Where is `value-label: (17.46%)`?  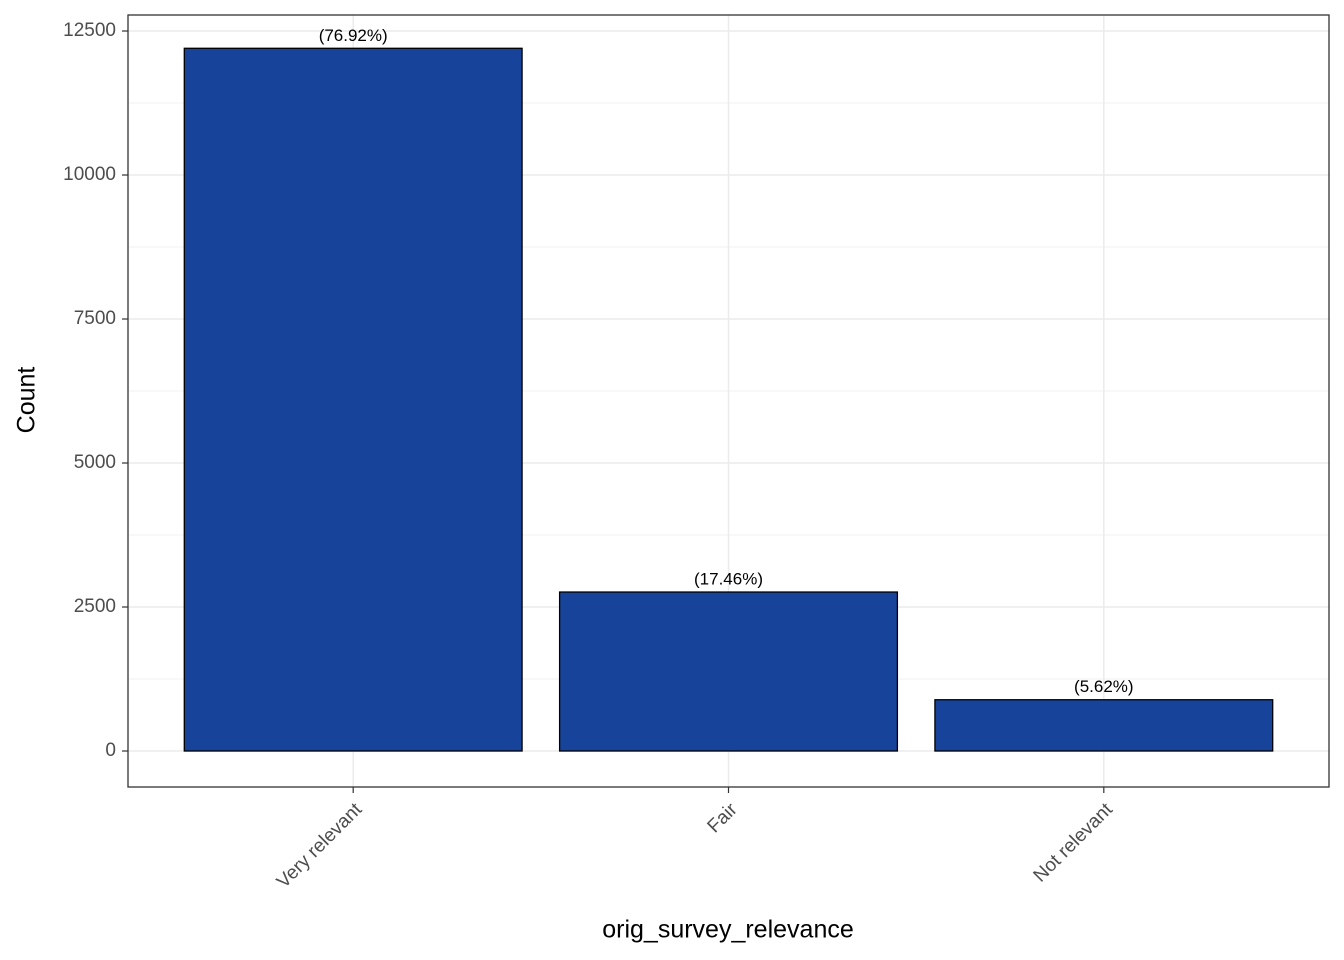 value-label: (17.46%) is located at coordinates (728, 579).